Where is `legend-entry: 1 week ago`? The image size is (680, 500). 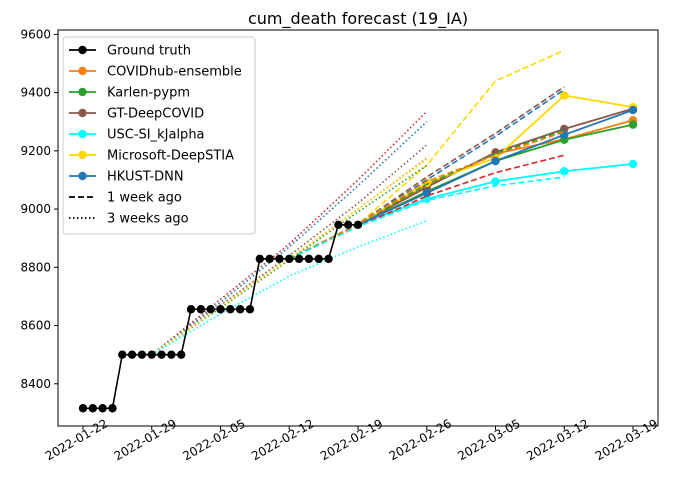 legend-entry: 1 week ago is located at coordinates (125, 198).